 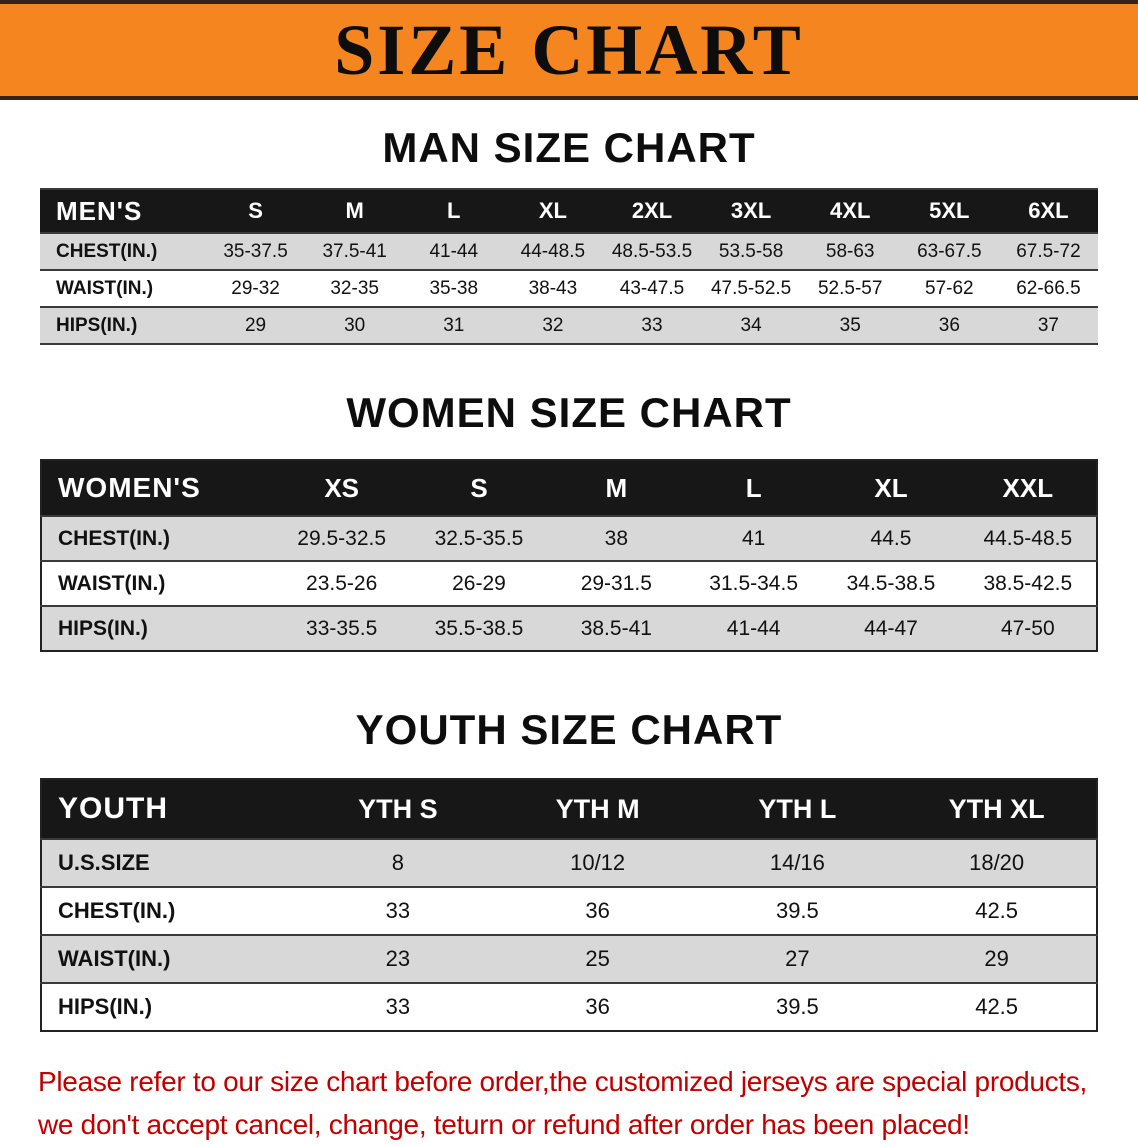 I want to click on youth-section-title: YOUTH SIZE CHART, so click(x=569, y=729).